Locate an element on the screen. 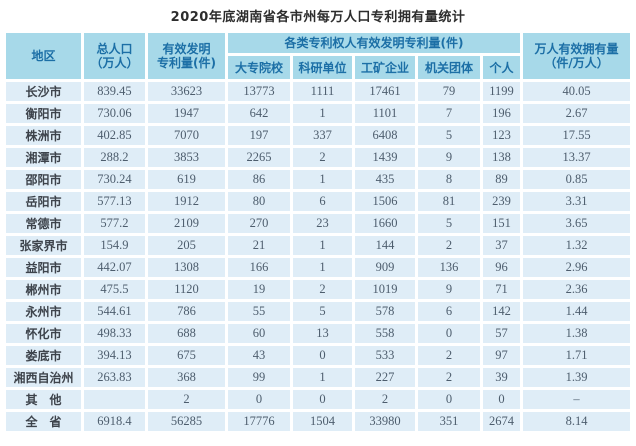 Image resolution: width=636 pixels, height=446 pixels. cell-enterprise: 1101 is located at coordinates (384, 113).